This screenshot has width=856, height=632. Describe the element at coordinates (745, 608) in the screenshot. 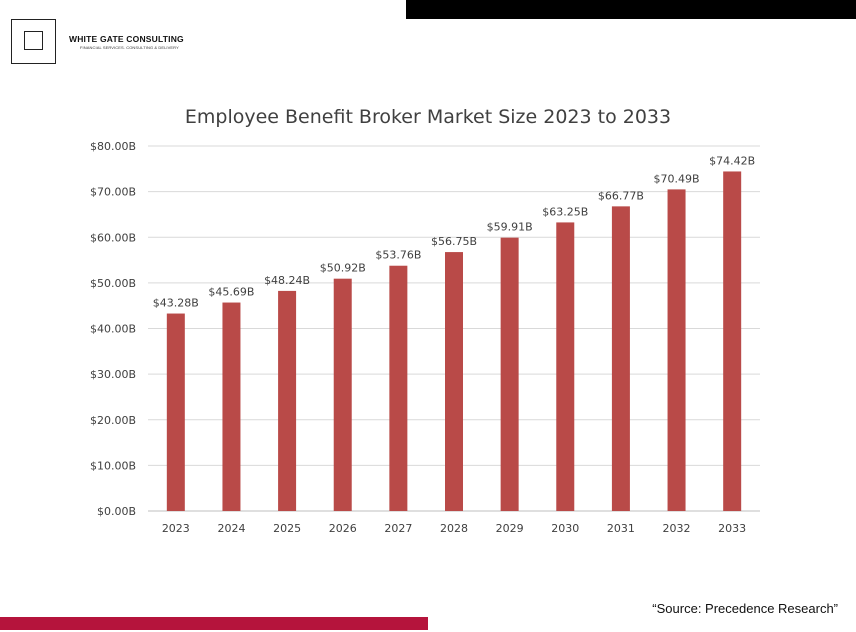

I see `source-note: “Source: Precedence Research”` at that location.